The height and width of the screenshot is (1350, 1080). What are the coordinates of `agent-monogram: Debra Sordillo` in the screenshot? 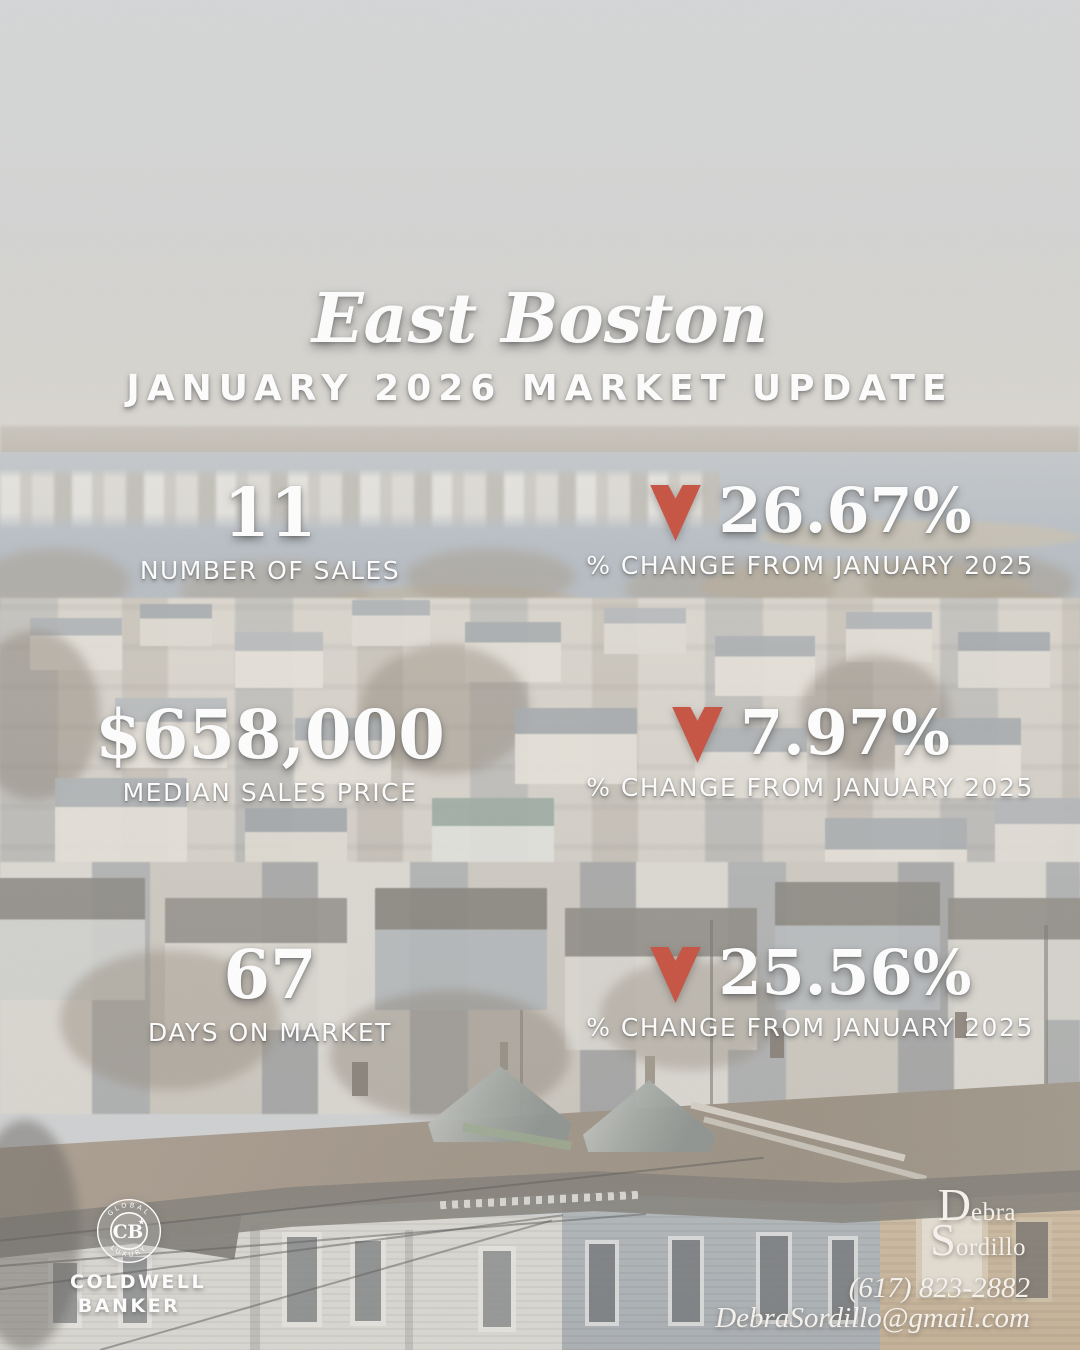 It's located at (978, 1222).